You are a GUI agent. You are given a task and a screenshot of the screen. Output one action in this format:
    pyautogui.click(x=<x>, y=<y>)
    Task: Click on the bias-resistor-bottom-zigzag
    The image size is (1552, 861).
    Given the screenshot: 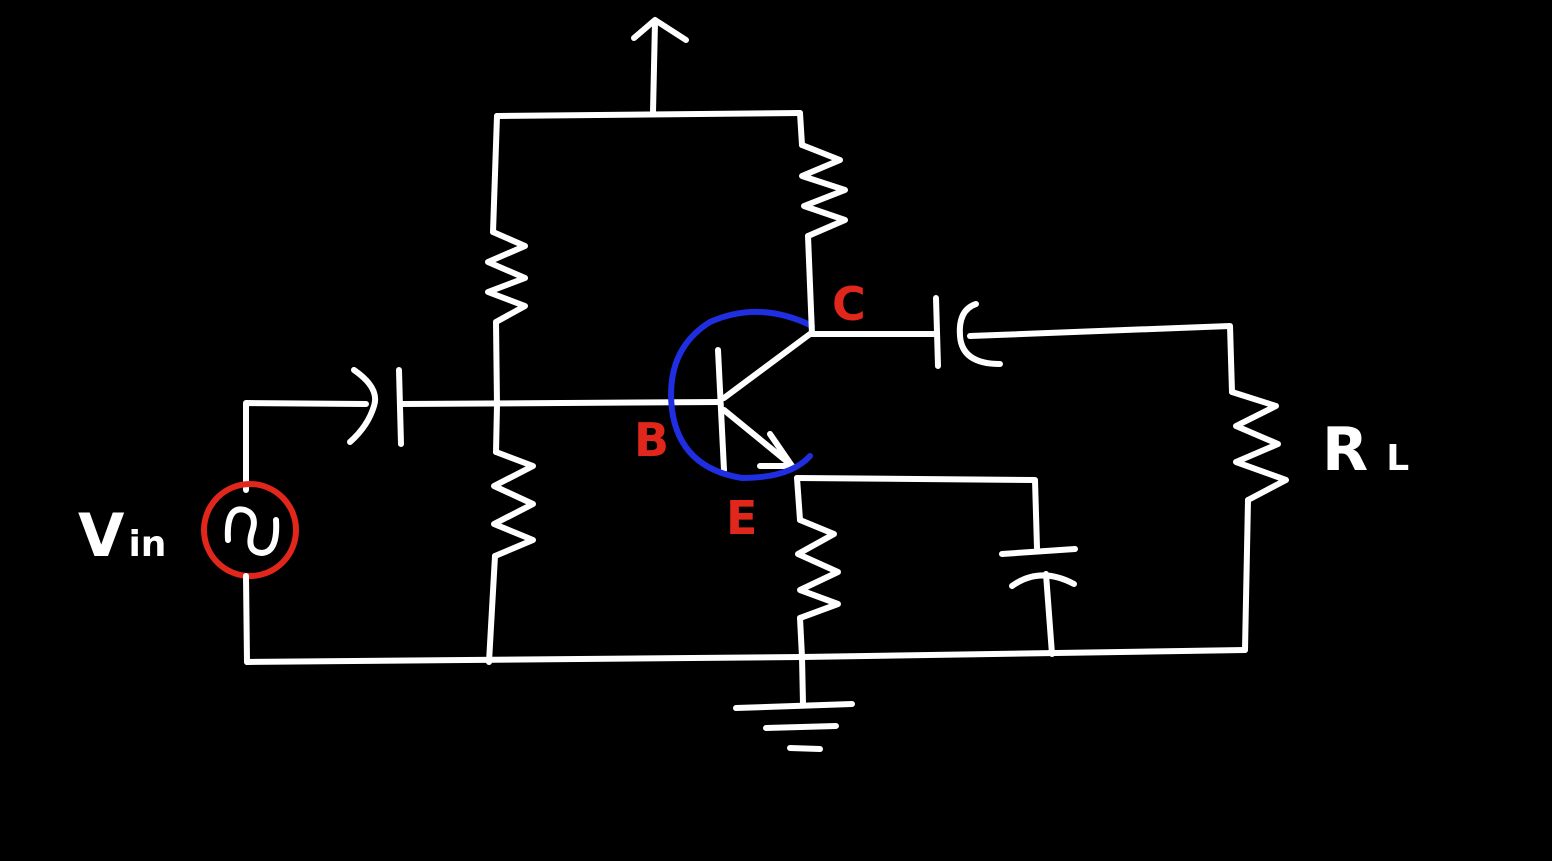 What is the action you would take?
    pyautogui.click(x=513, y=504)
    